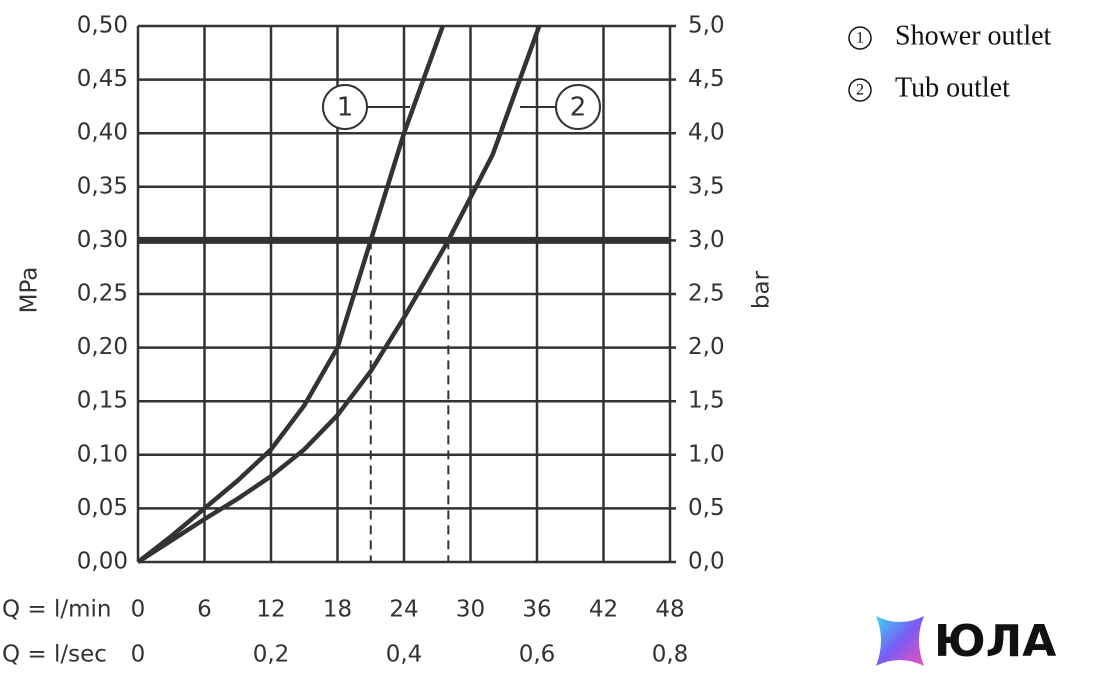 This screenshot has height=676, width=1100. I want to click on y2-tick-label: 1,0, so click(706, 454).